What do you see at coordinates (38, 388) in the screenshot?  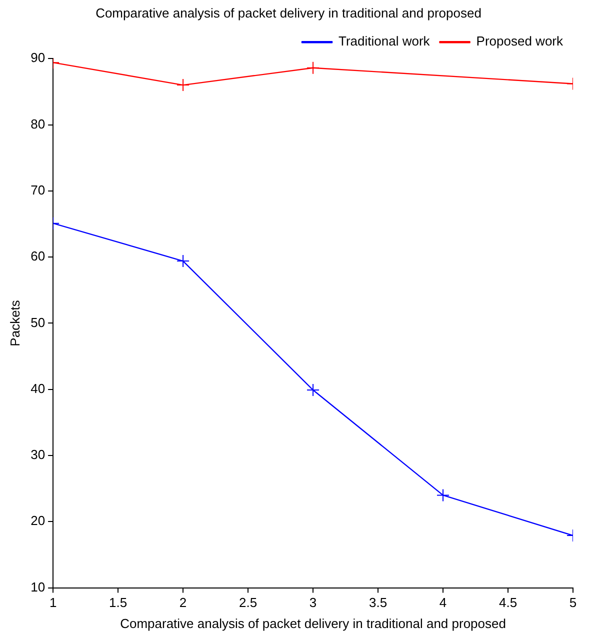 I see `y-tick-label: 40` at bounding box center [38, 388].